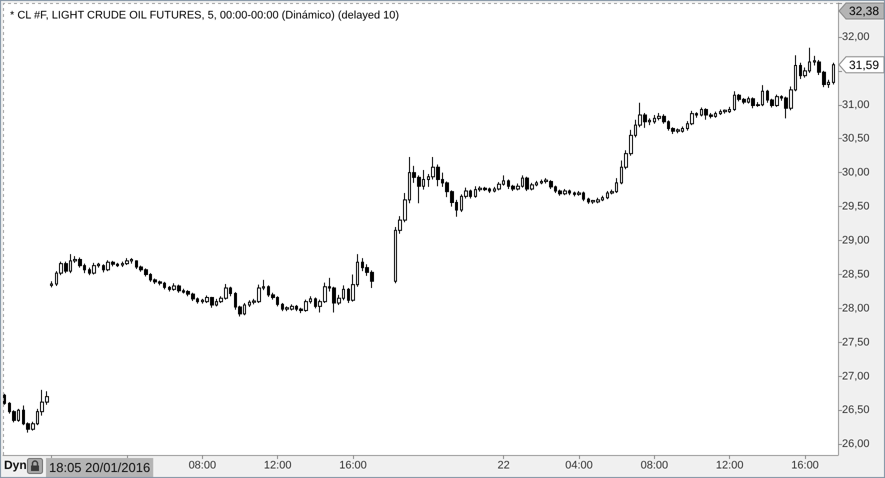  I want to click on y-tick-label: 27,00, so click(856, 376).